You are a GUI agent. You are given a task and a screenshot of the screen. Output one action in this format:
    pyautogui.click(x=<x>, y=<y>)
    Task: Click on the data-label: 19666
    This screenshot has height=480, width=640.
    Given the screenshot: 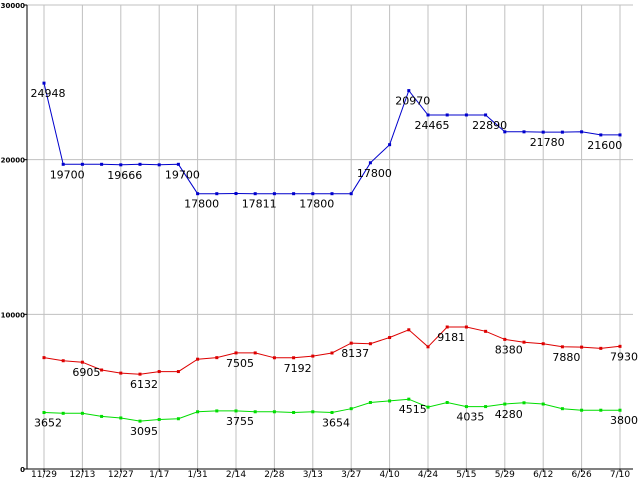 What is the action you would take?
    pyautogui.click(x=124, y=175)
    